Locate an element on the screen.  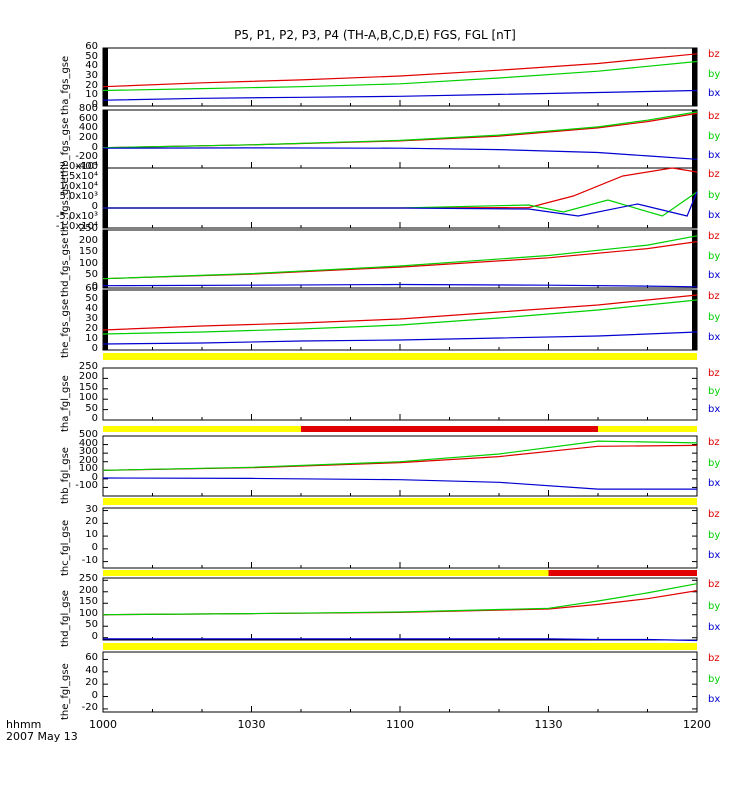
y-tick-label: 30 is located at coordinates (91, 318).